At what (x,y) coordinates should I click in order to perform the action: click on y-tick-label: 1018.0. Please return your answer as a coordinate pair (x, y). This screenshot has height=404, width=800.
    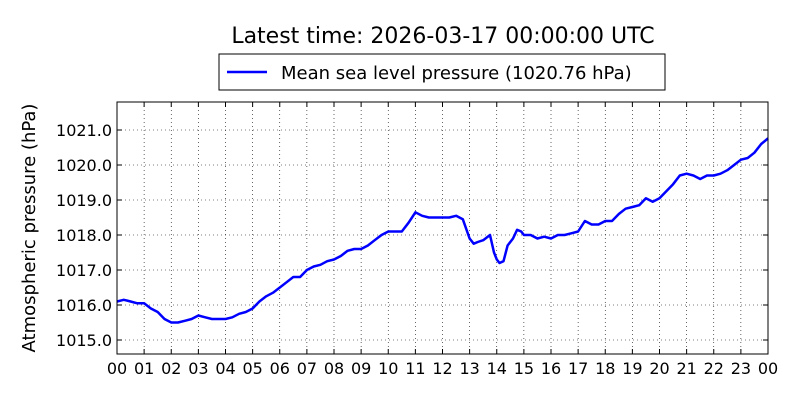
    Looking at the image, I should click on (84, 235).